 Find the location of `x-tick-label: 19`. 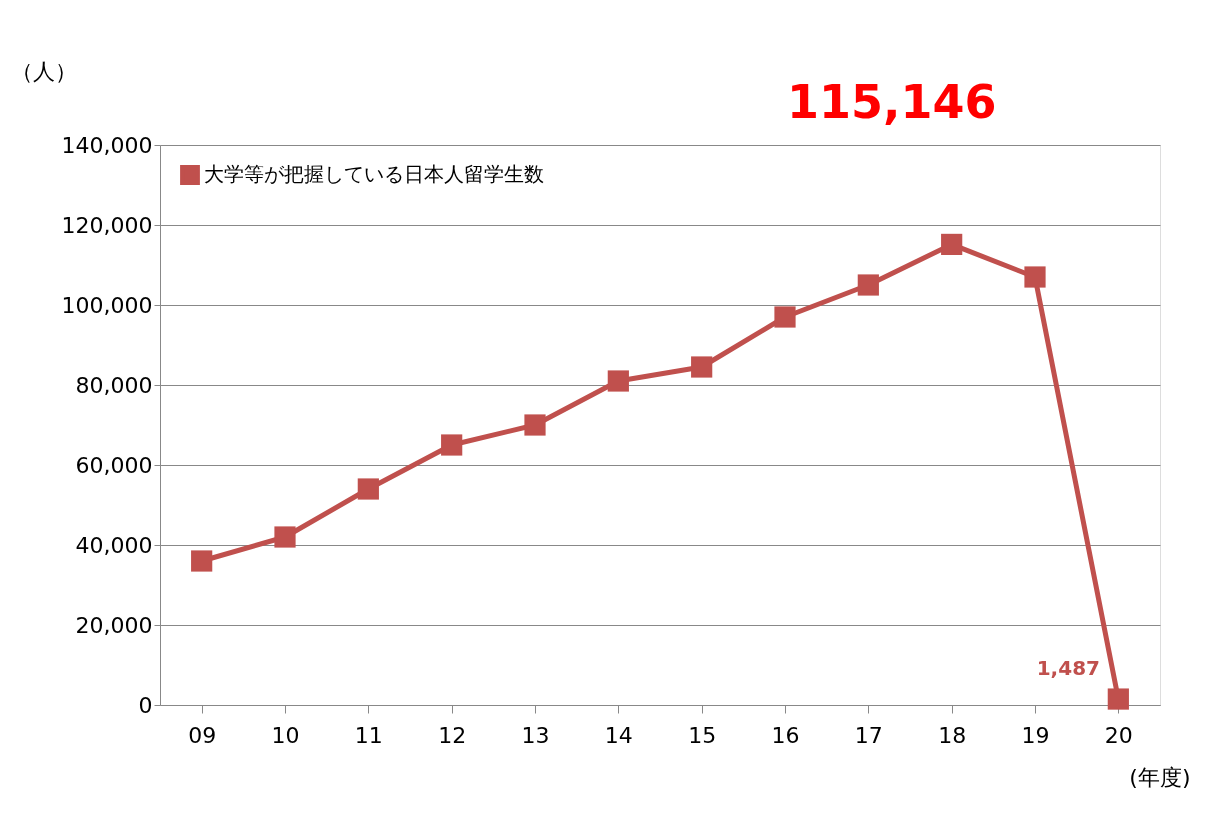

x-tick-label: 19 is located at coordinates (1035, 735).